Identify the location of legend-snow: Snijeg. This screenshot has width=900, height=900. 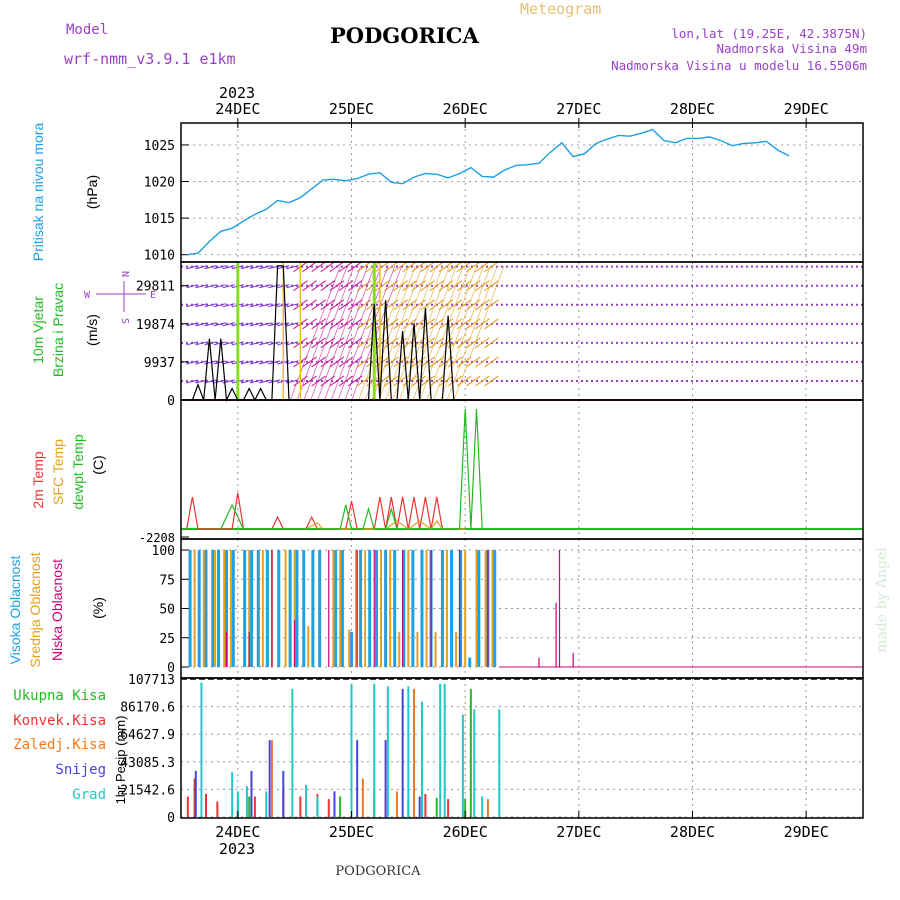
(80, 770).